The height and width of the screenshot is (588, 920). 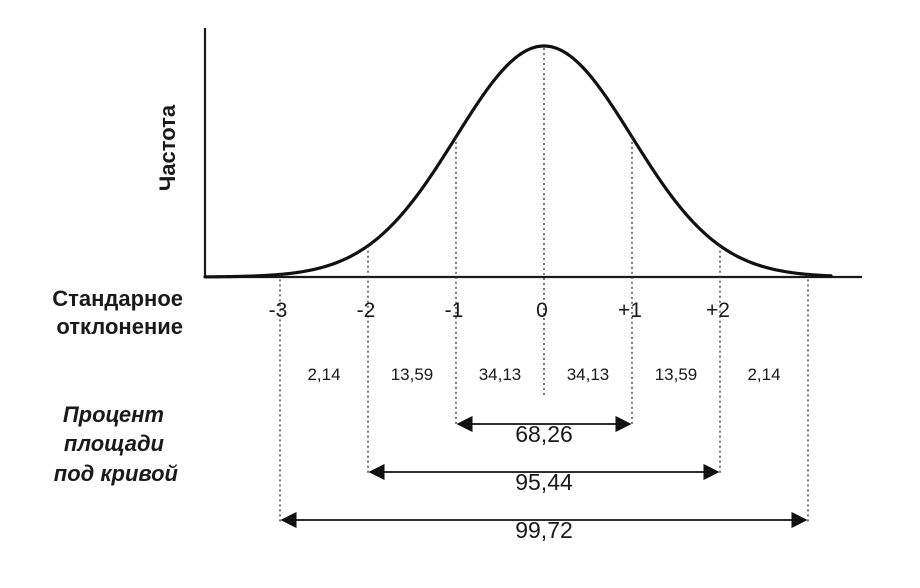 What do you see at coordinates (543, 374) in the screenshot?
I see `segment-percent-labels: 2,14 13,59 34,13 34,13 13,59 2,14` at bounding box center [543, 374].